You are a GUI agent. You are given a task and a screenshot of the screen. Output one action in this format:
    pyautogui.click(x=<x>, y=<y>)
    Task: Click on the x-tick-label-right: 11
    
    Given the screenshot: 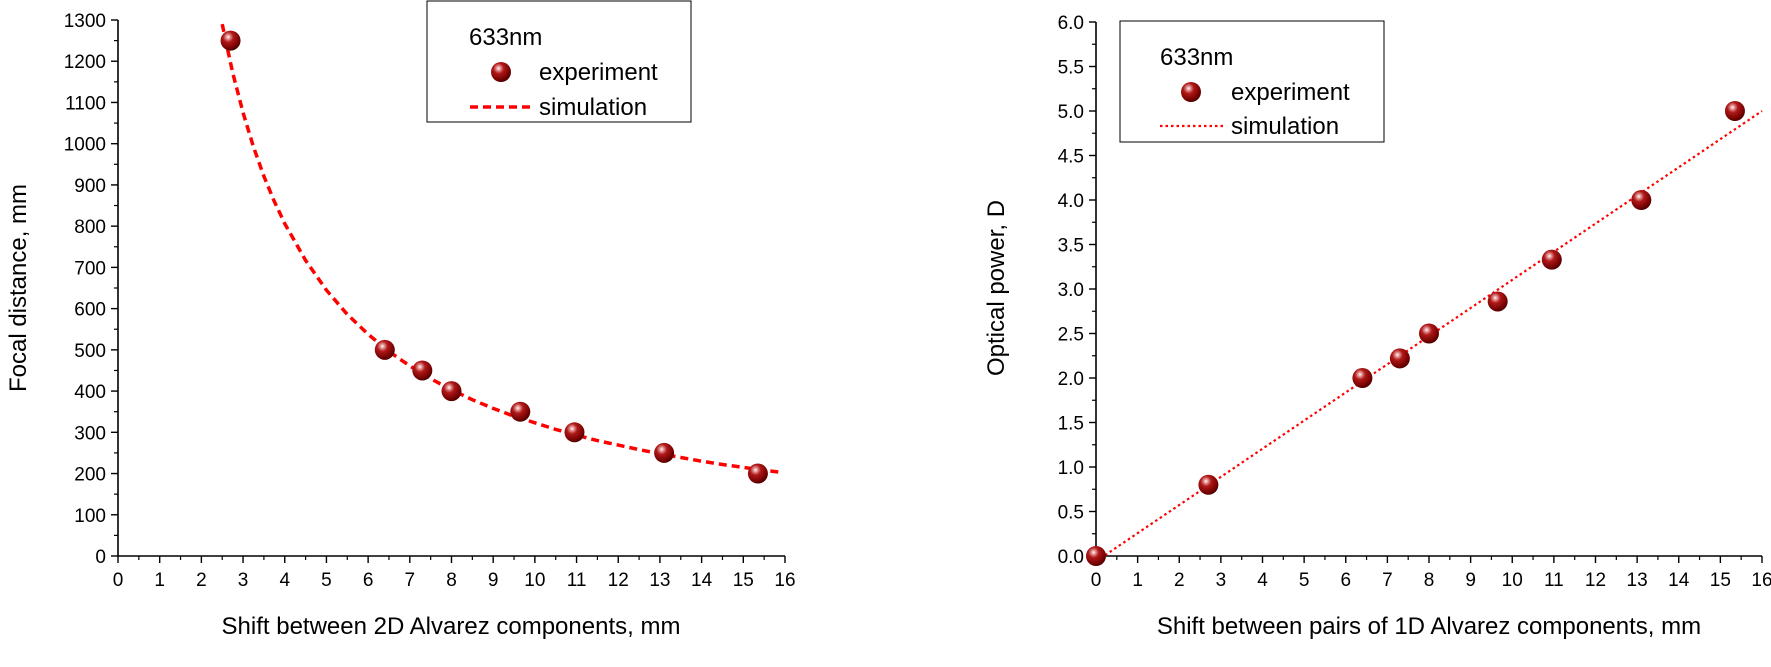 What is the action you would take?
    pyautogui.click(x=1554, y=580)
    